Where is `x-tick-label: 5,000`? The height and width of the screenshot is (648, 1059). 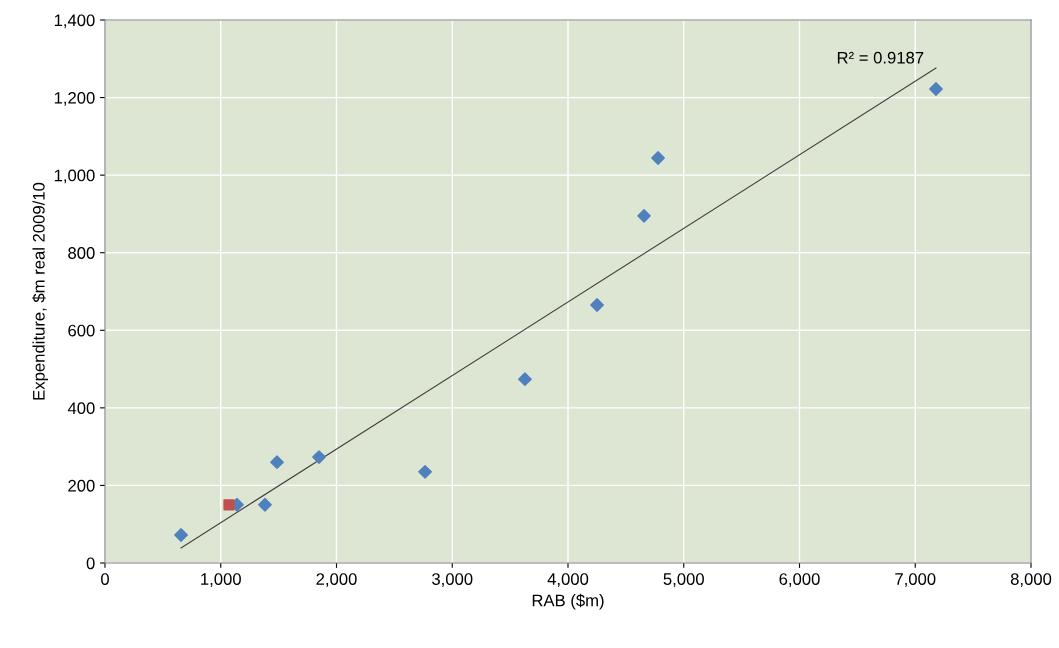
x-tick-label: 5,000 is located at coordinates (683, 580).